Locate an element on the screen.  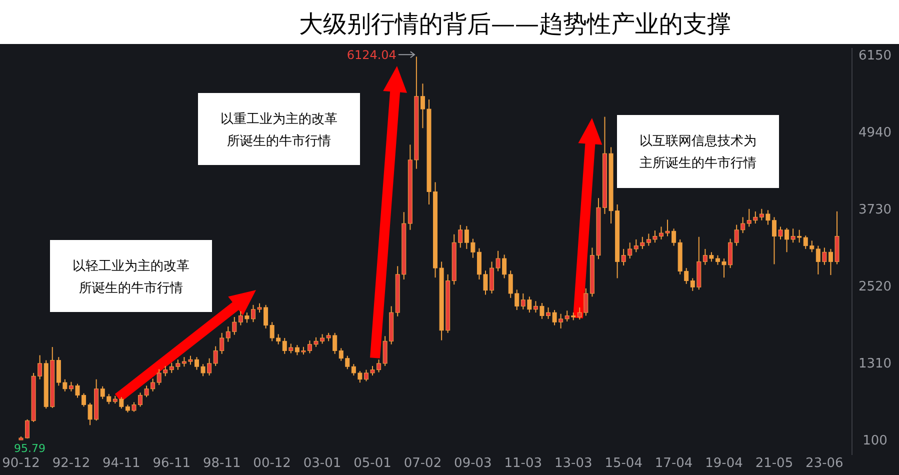
y-tick-label: 2520 is located at coordinates (875, 286).